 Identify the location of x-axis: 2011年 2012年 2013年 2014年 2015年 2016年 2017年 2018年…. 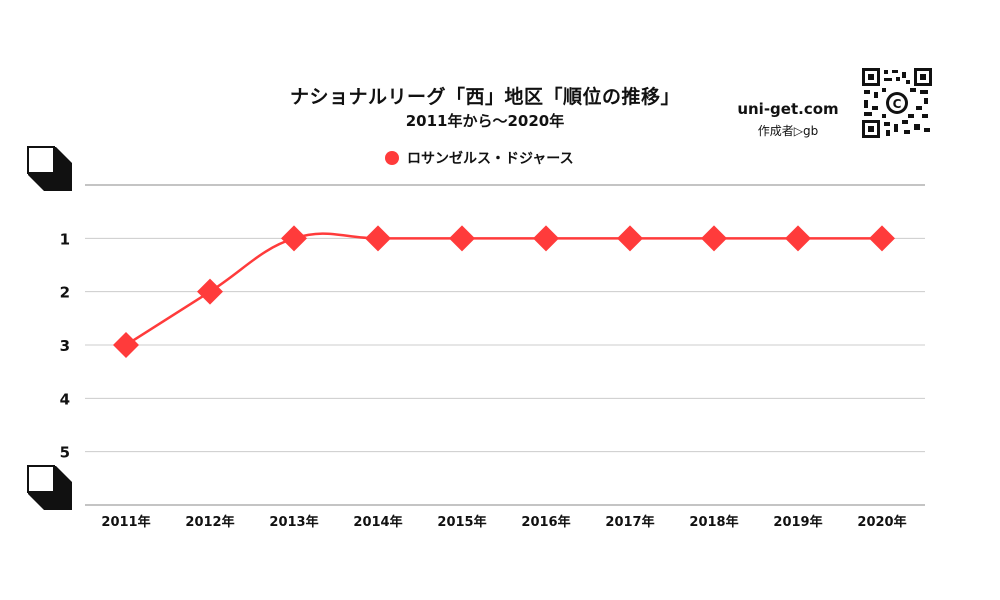
(503, 522).